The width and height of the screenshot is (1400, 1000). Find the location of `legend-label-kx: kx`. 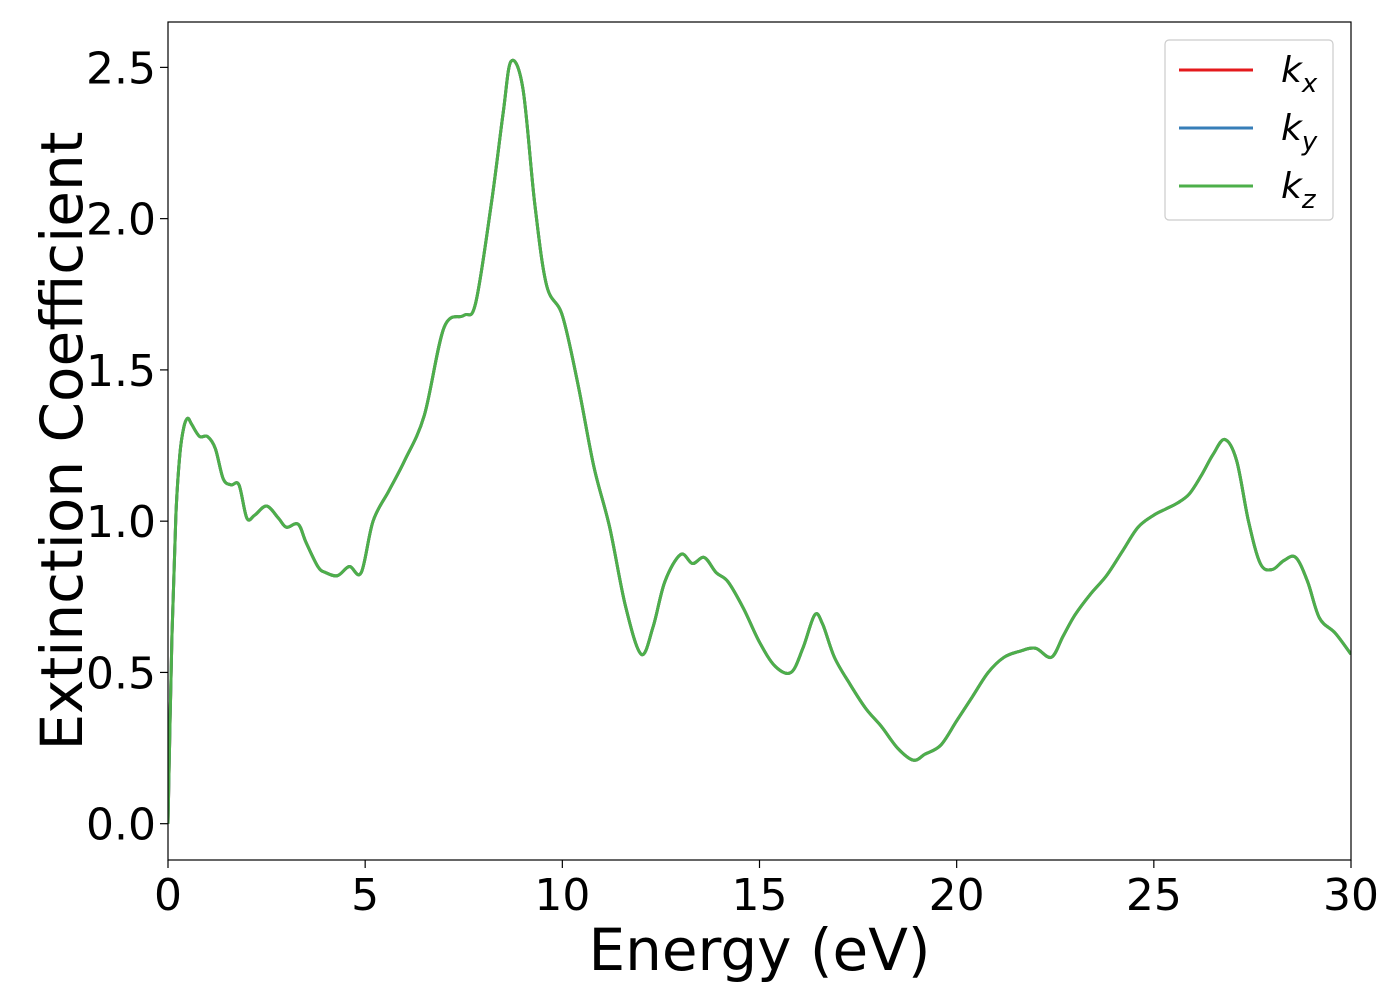

legend-label-kx: kx is located at coordinates (1299, 74).